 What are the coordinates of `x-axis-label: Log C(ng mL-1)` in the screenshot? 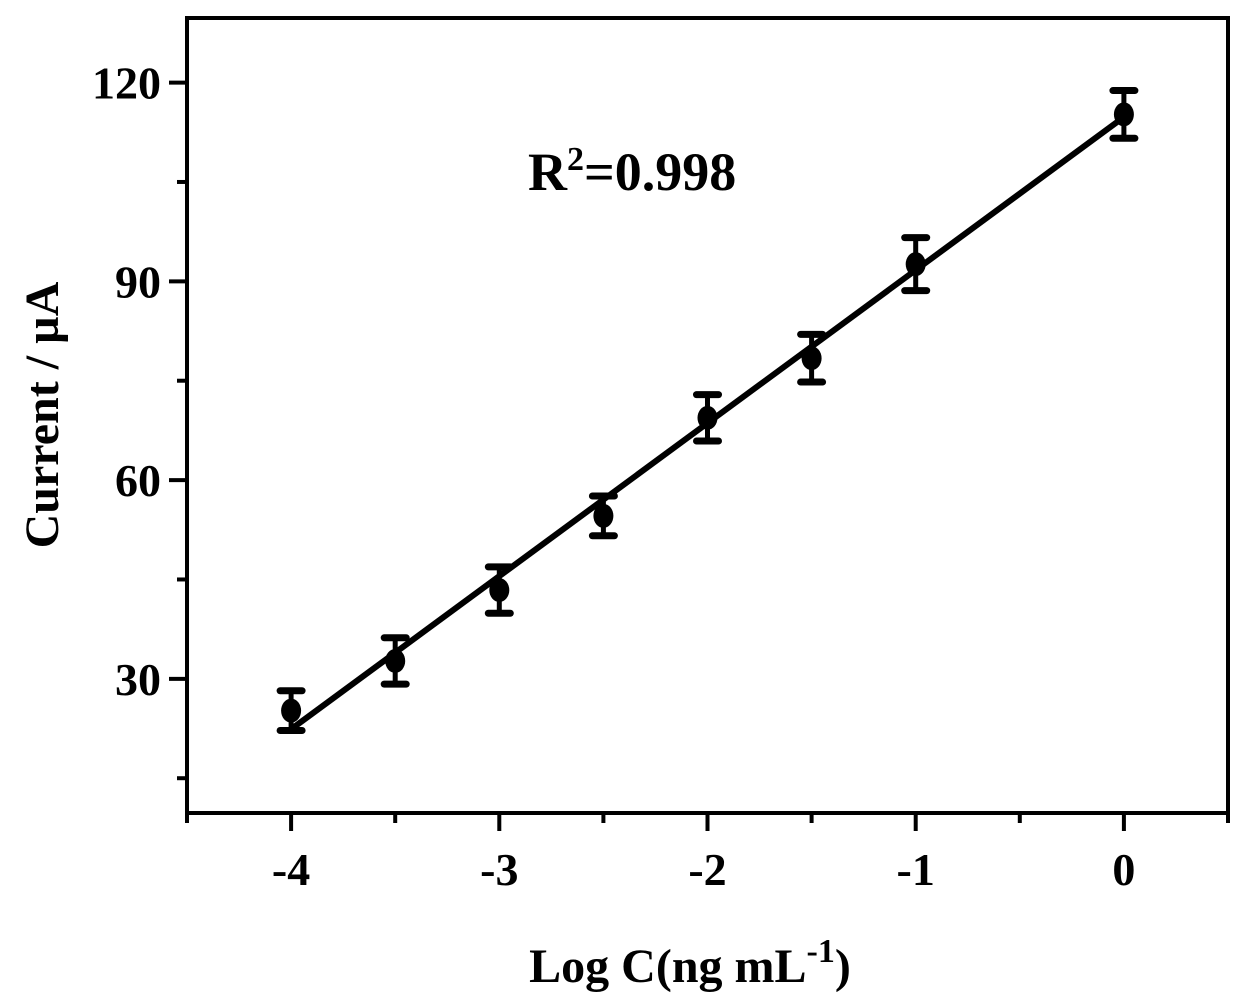 It's located at (690, 963).